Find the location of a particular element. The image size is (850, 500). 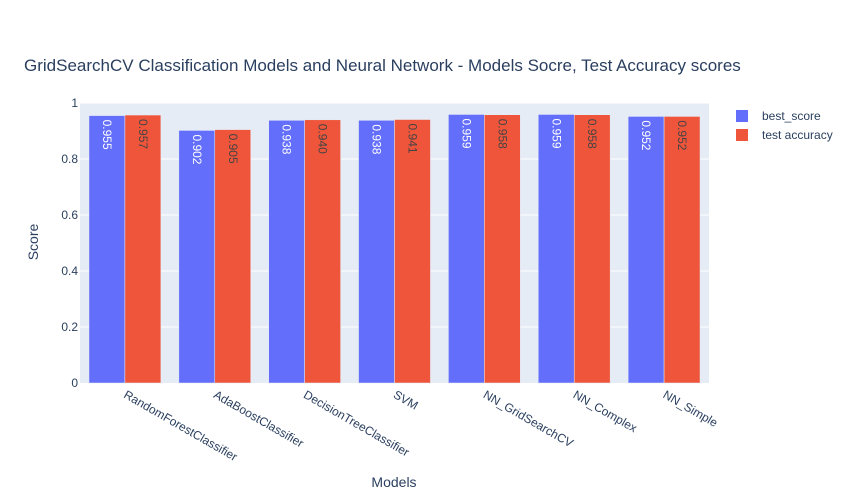

legend-label-test-accuracy: test accuracy is located at coordinates (797, 134).